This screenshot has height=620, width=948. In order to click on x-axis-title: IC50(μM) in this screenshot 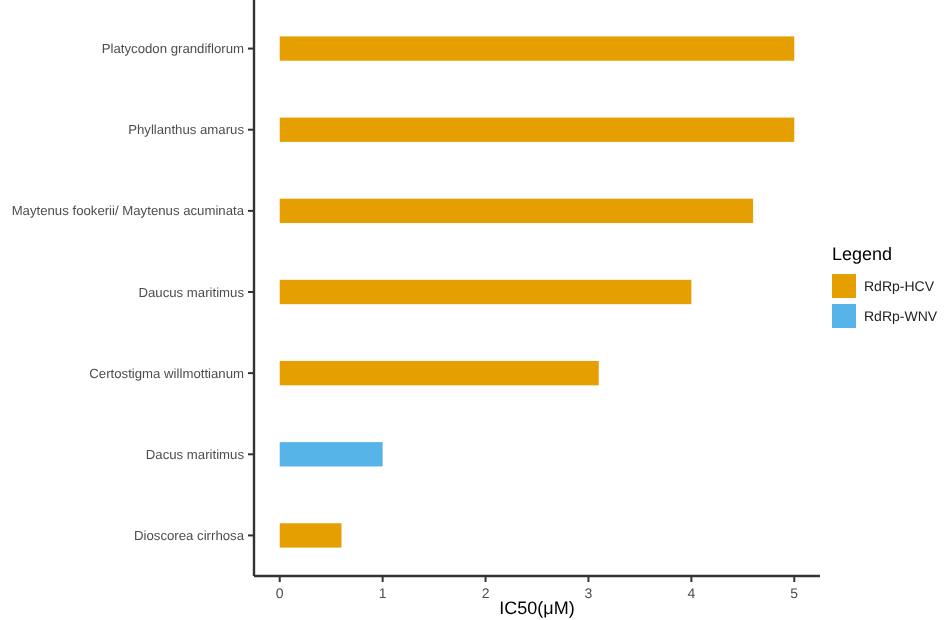, I will do `click(537, 608)`.